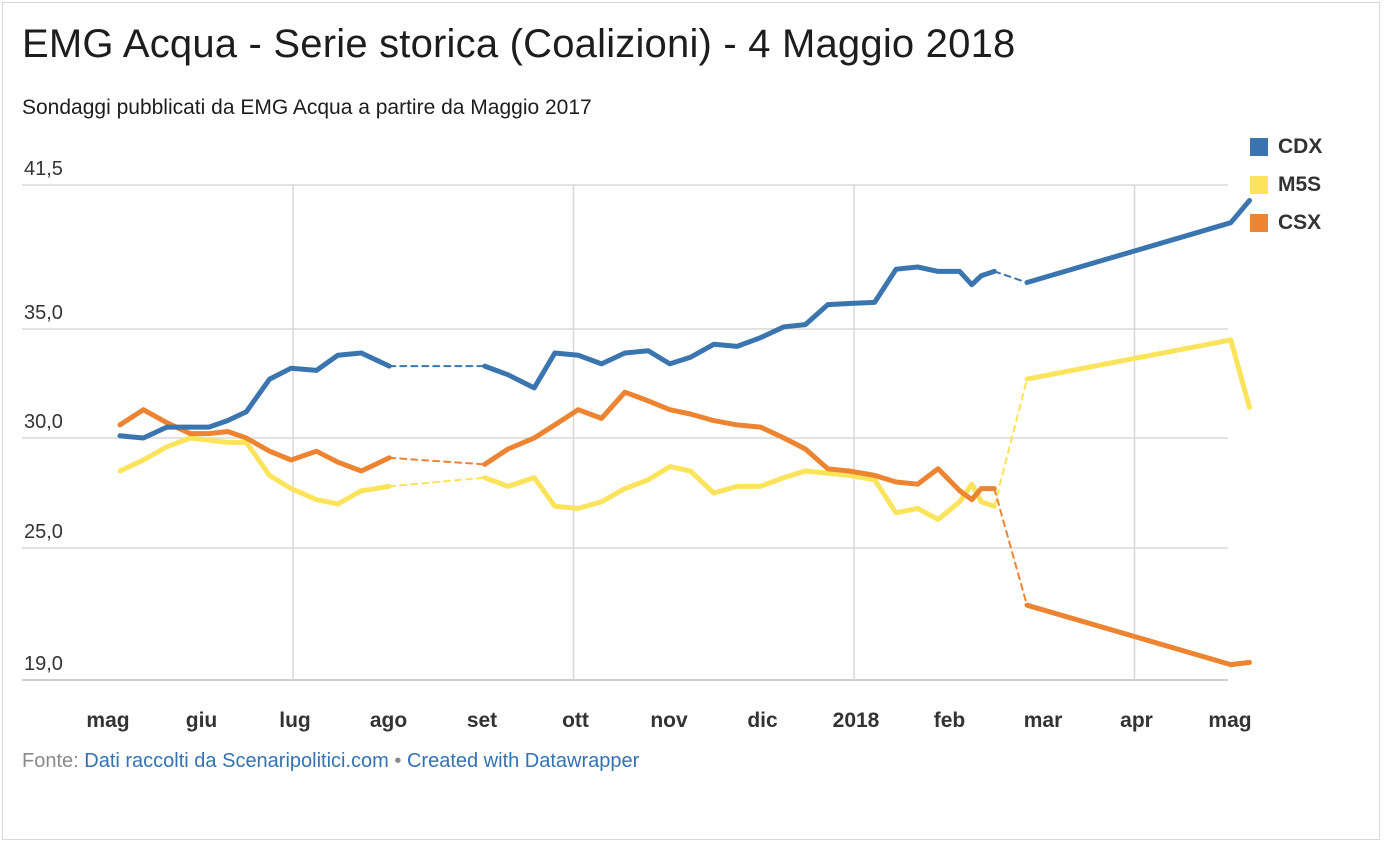 The height and width of the screenshot is (844, 1384). I want to click on x-tick-label: ago, so click(388, 720).